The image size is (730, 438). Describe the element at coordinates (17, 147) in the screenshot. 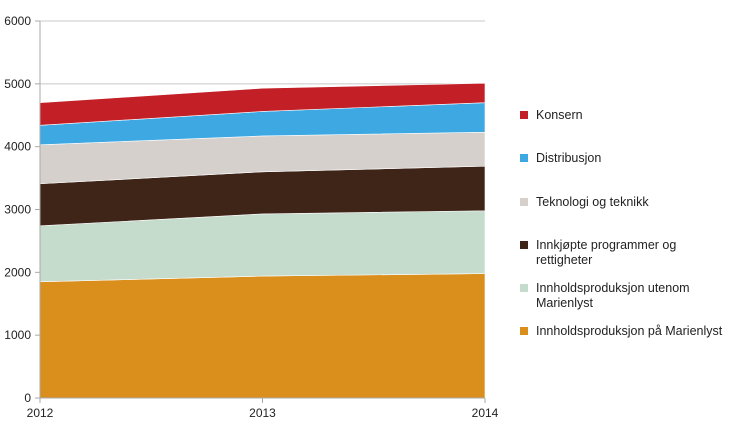

I see `y-tick-label: 4000` at that location.